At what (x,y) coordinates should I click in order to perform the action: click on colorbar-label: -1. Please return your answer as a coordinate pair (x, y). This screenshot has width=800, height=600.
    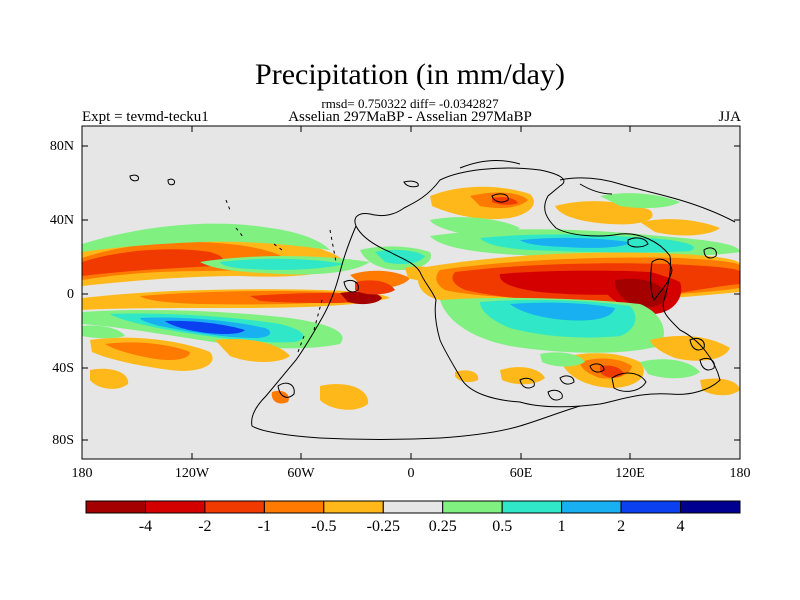
    Looking at the image, I should click on (264, 526).